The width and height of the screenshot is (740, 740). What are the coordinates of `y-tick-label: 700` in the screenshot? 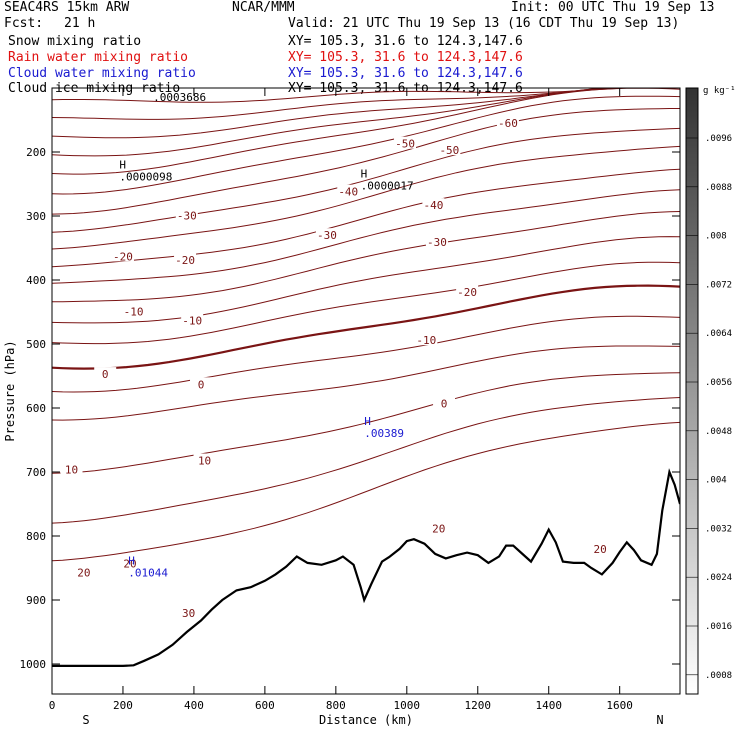 It's located at (36, 472).